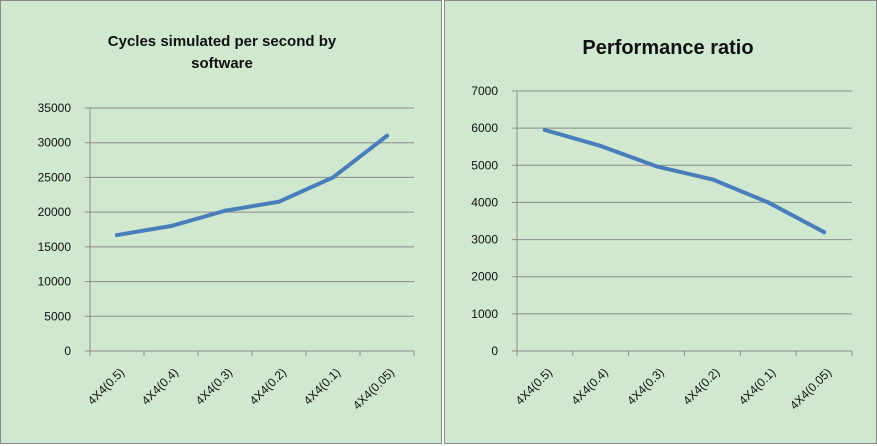  What do you see at coordinates (484, 314) in the screenshot?
I see `y-tick-label: 1000` at bounding box center [484, 314].